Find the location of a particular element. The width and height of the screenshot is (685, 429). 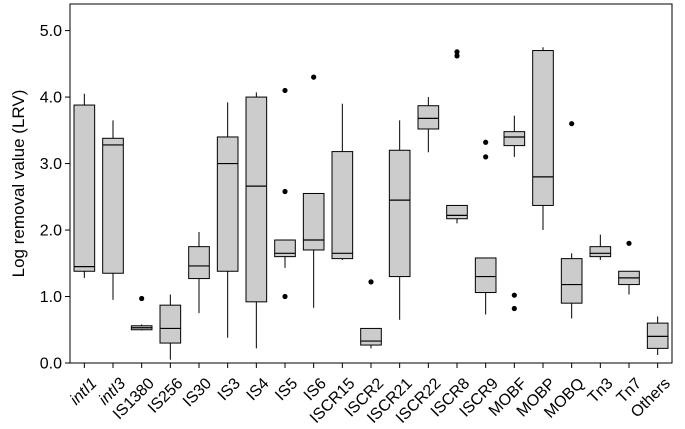

box-iscr9 is located at coordinates (485, 227).